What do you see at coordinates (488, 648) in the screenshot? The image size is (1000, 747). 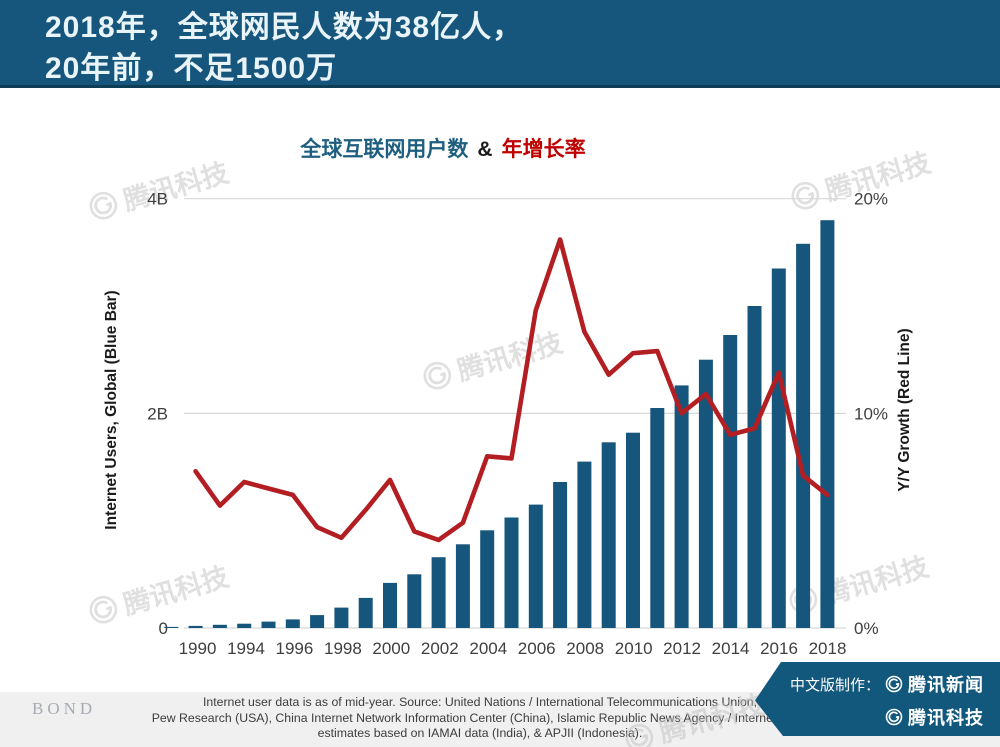 I see `x-tick-2004: 2004` at bounding box center [488, 648].